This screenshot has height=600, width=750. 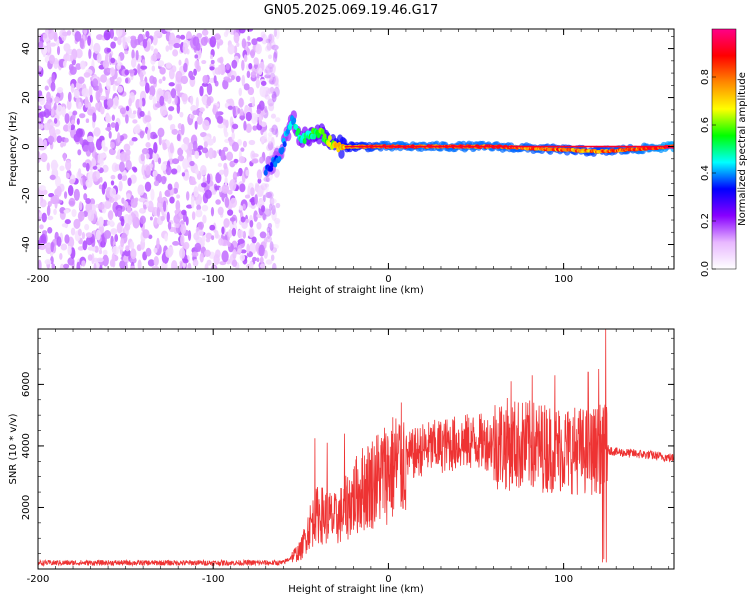 I want to click on chart-title: GN05.2025.069.19.46.G17, so click(x=351, y=10).